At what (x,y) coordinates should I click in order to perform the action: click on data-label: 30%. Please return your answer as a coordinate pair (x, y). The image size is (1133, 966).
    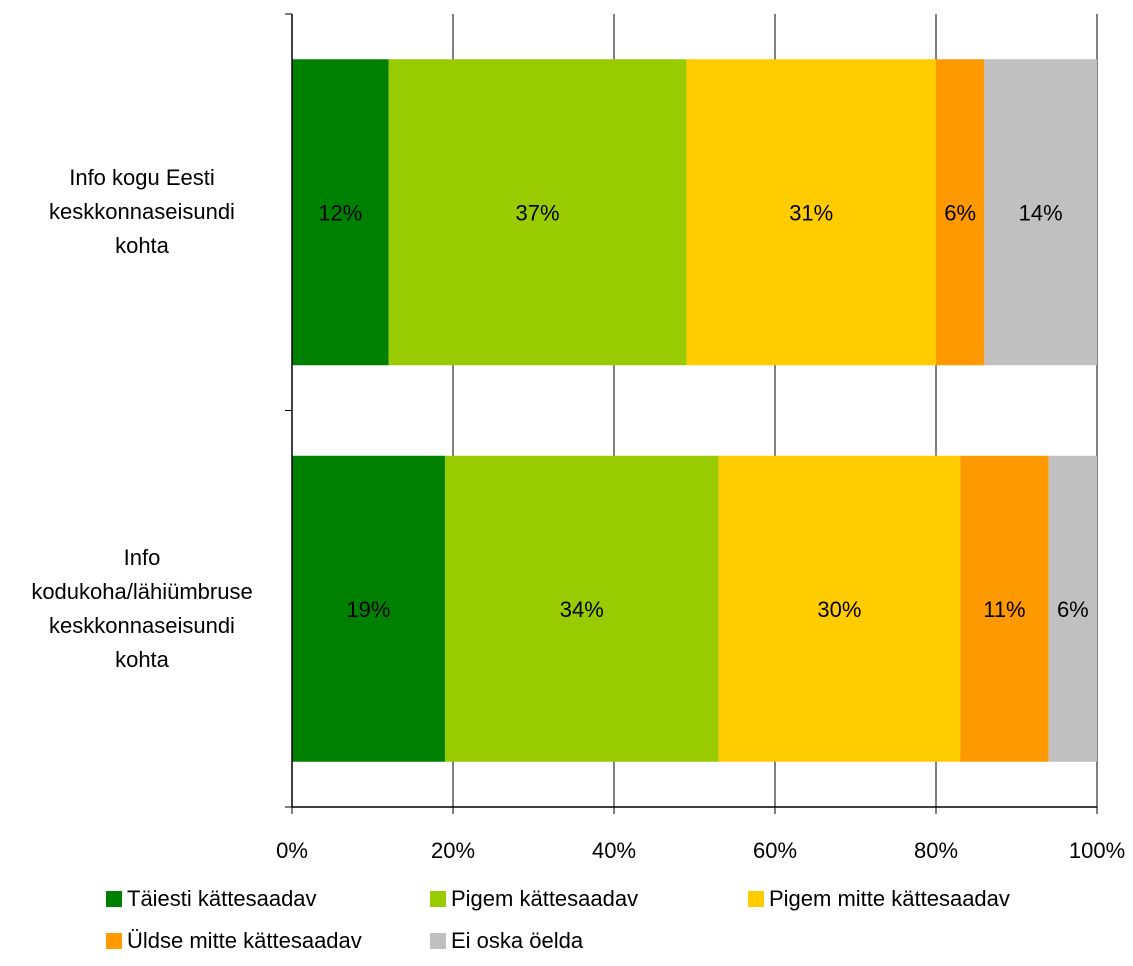
    Looking at the image, I should click on (839, 609).